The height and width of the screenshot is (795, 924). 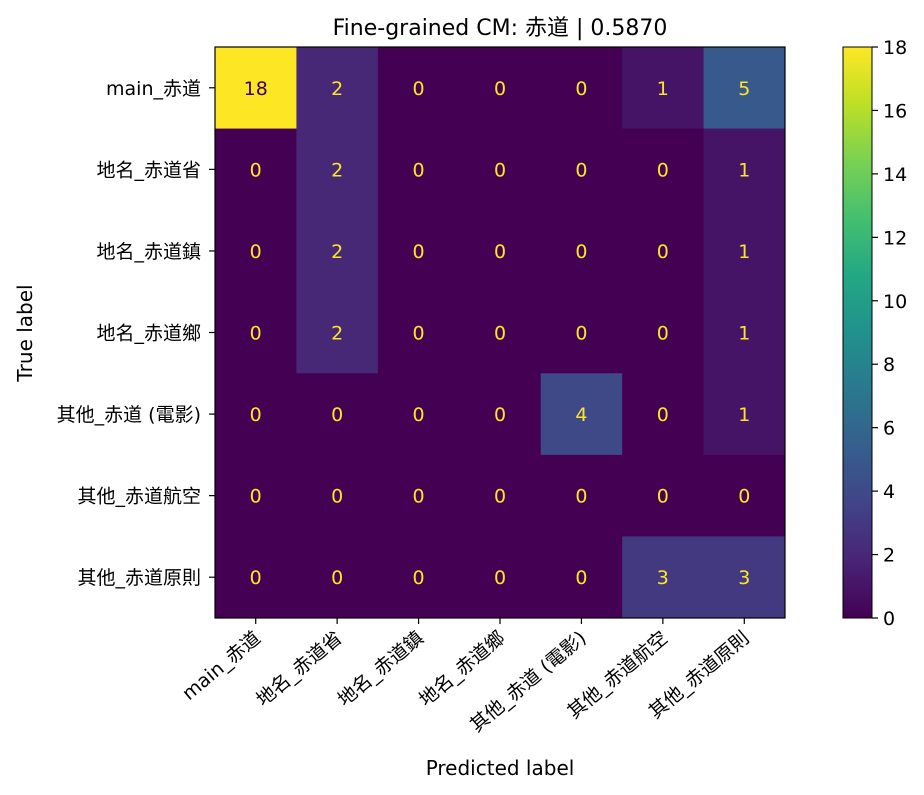 I want to click on colorbar-tick-label: 4, so click(x=889, y=492).